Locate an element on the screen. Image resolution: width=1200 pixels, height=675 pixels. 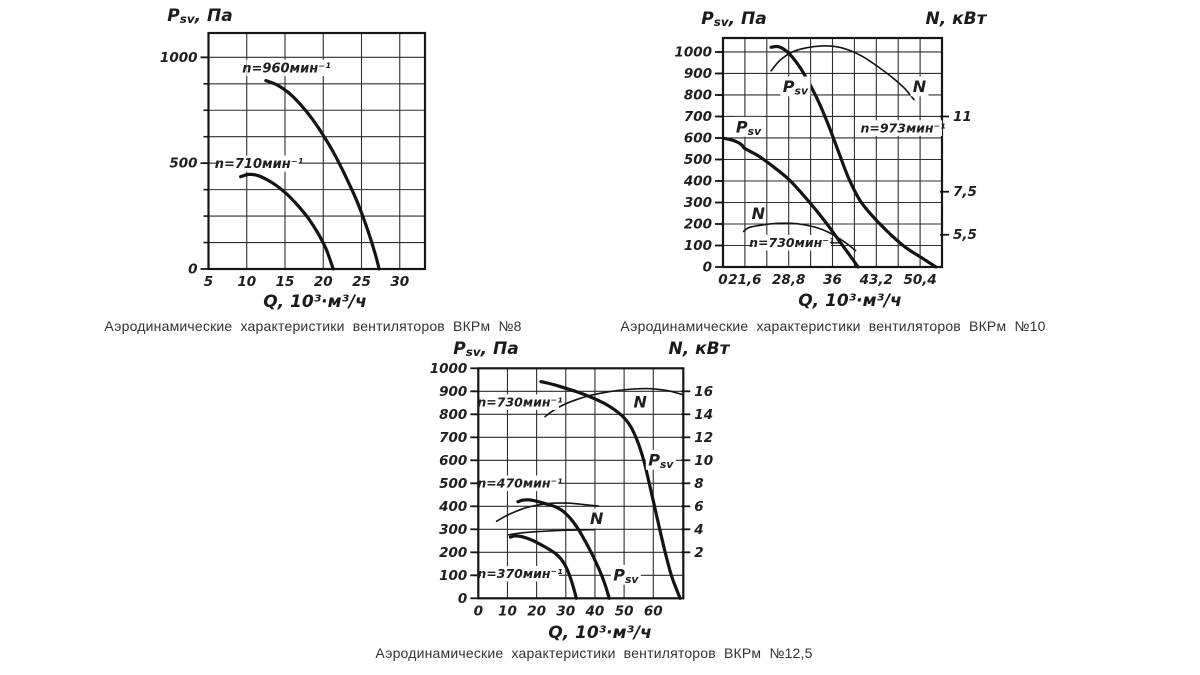
svg-text: 43,2 is located at coordinates (876, 280).